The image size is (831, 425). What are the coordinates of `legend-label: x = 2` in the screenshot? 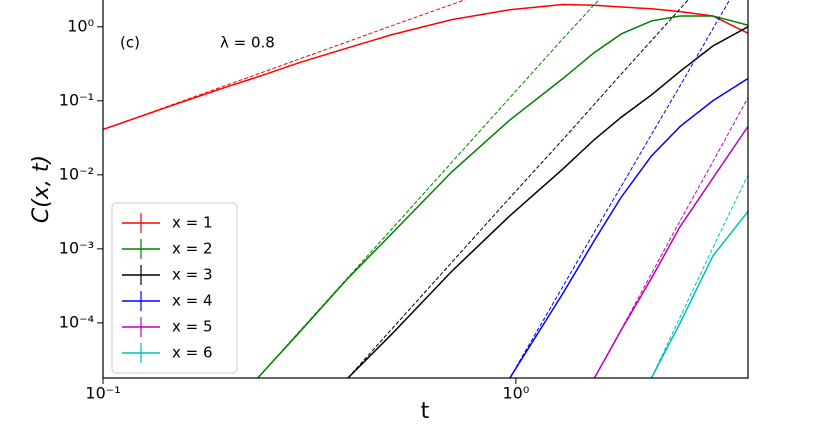 It's located at (192, 249).